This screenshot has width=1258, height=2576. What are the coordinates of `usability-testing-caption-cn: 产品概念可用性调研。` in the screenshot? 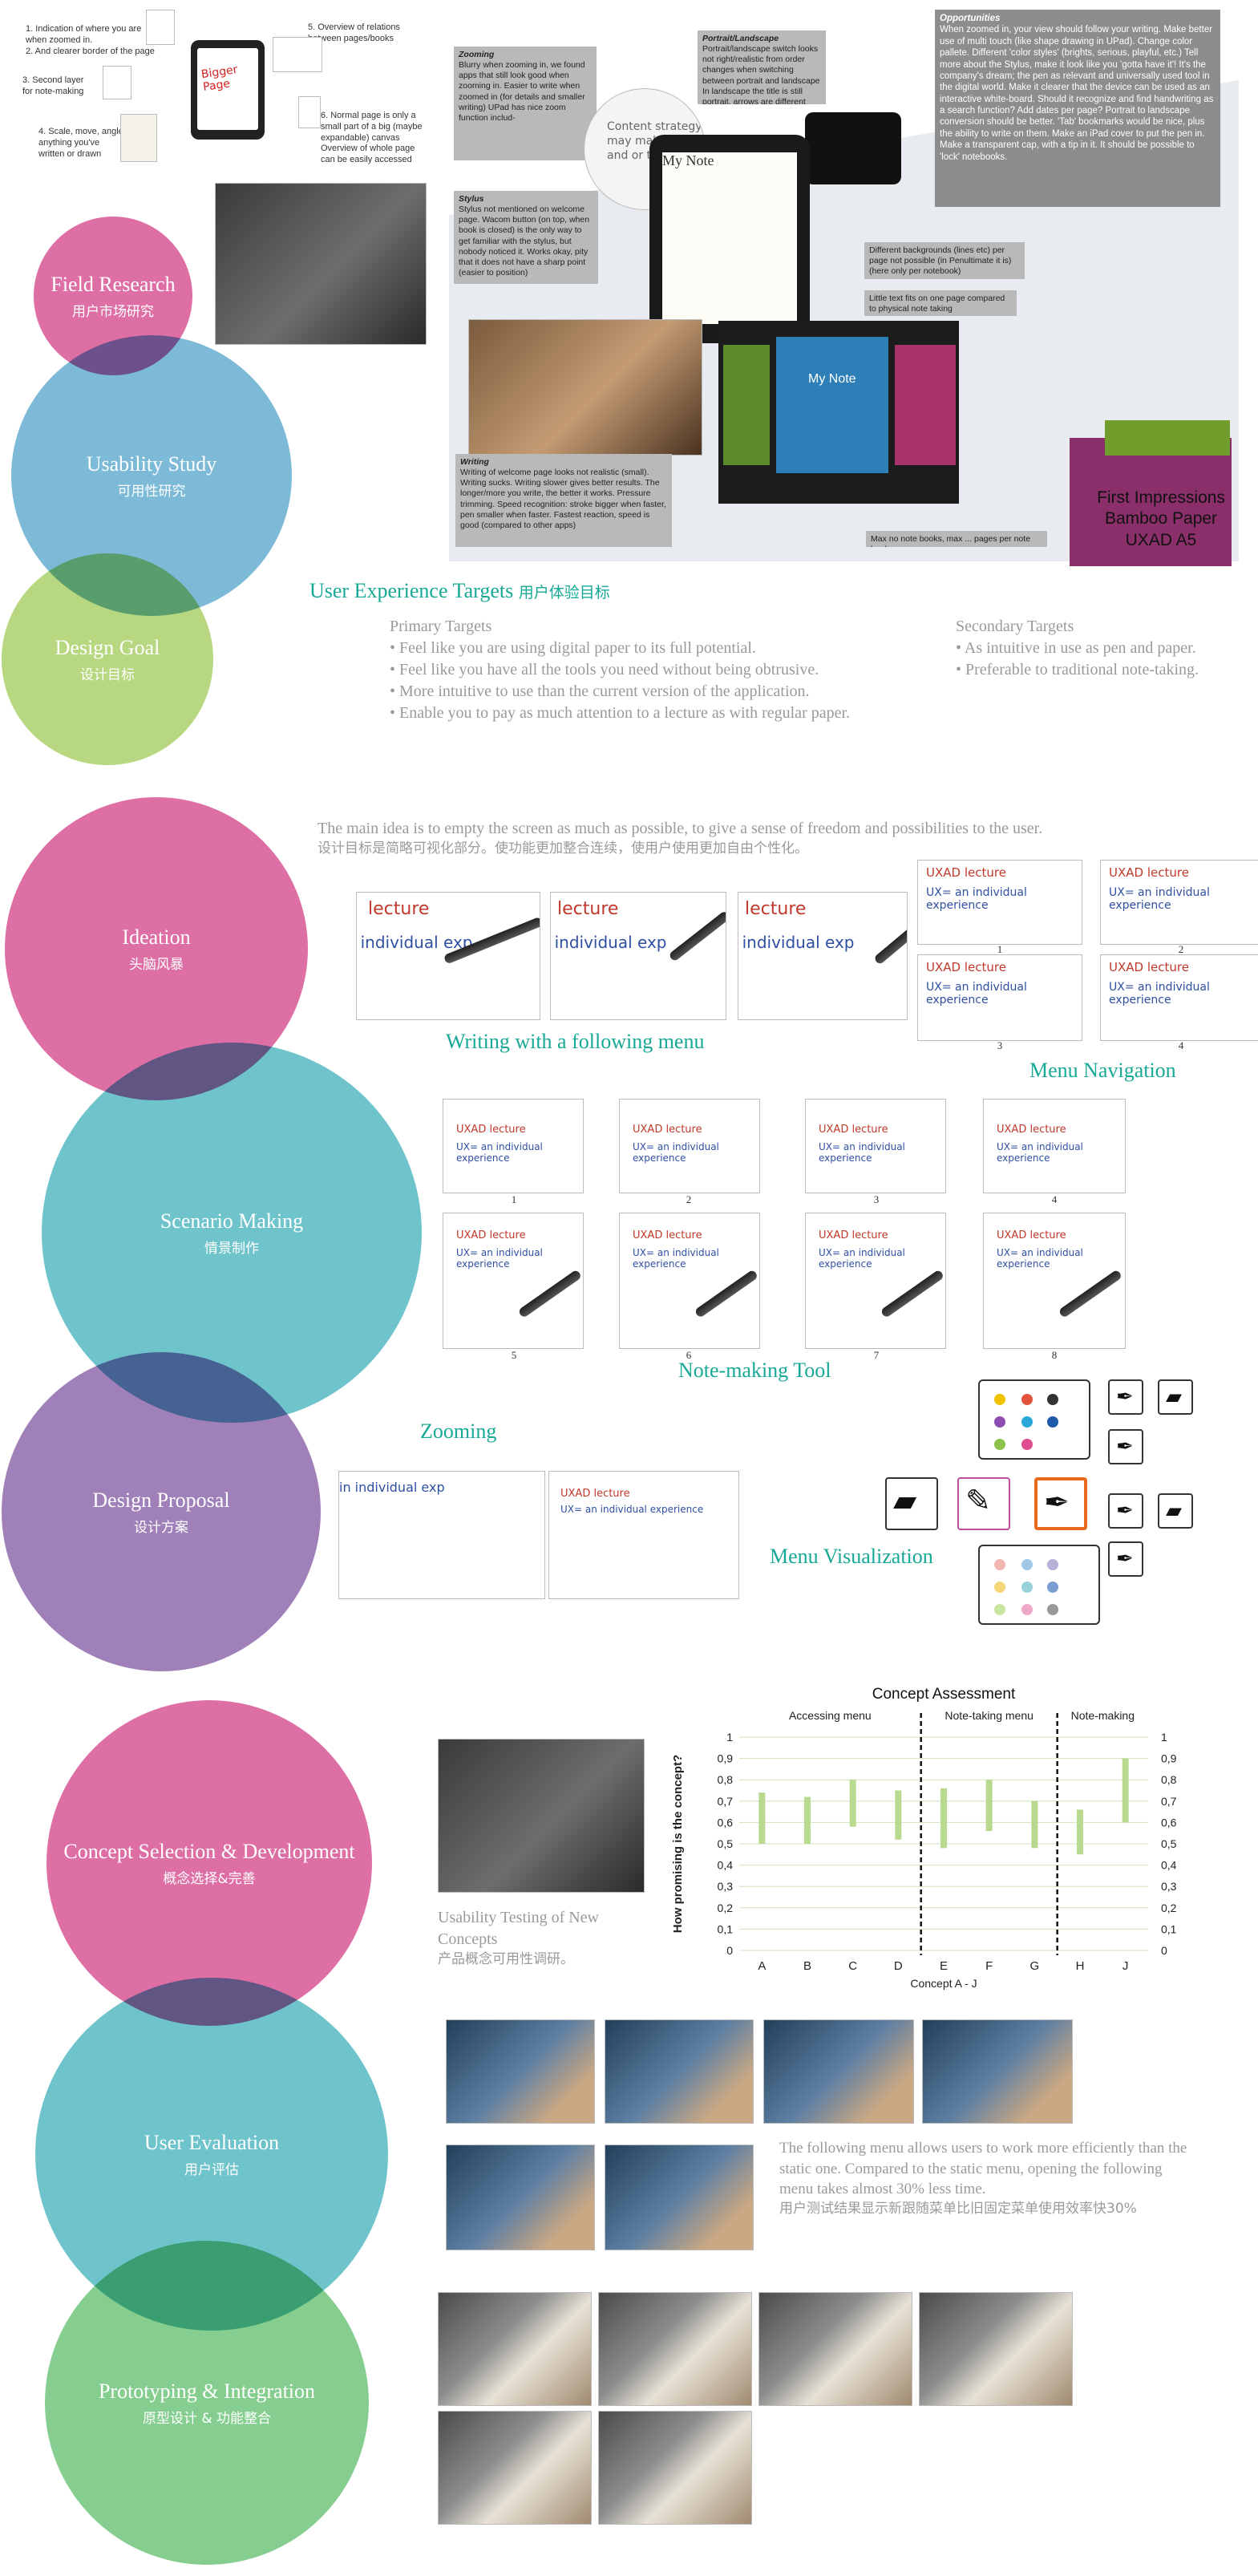 It's located at (506, 1959).